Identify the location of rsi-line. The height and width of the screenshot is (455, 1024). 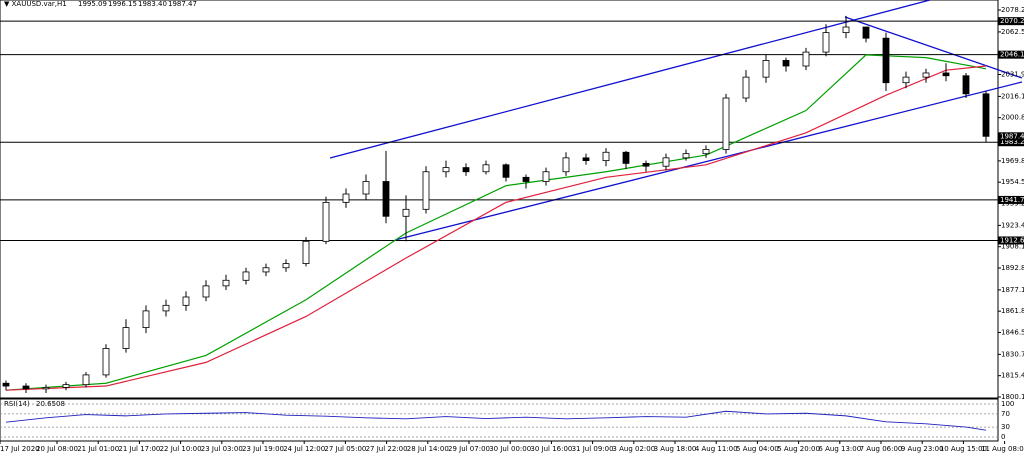
(496, 420).